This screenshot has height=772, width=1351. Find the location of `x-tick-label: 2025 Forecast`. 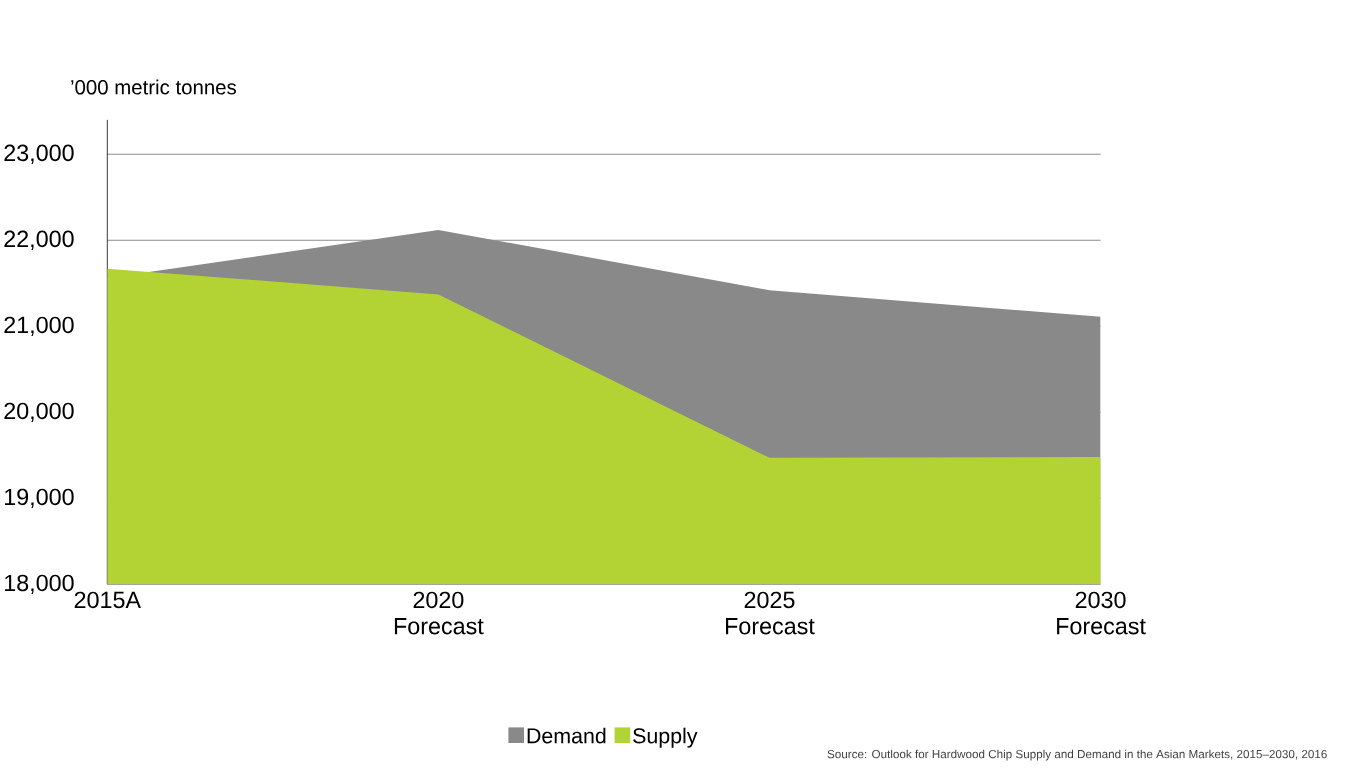

x-tick-label: 2025 Forecast is located at coordinates (770, 613).